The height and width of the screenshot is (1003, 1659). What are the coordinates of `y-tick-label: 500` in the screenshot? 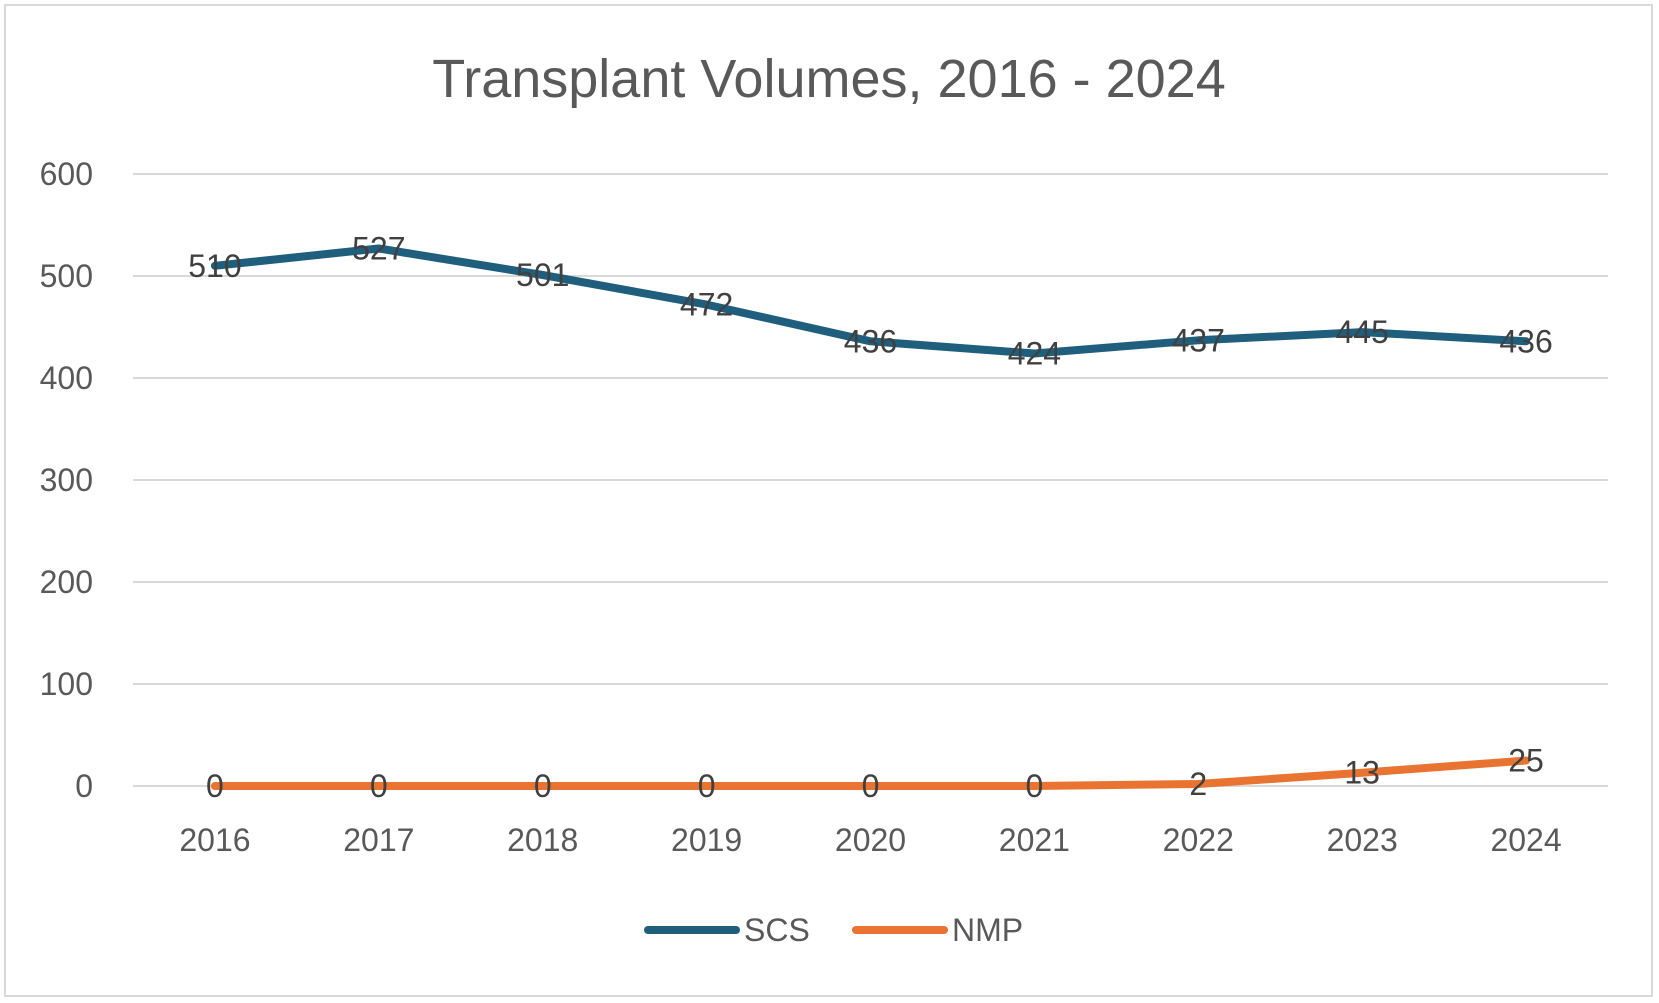 It's located at (66, 276).